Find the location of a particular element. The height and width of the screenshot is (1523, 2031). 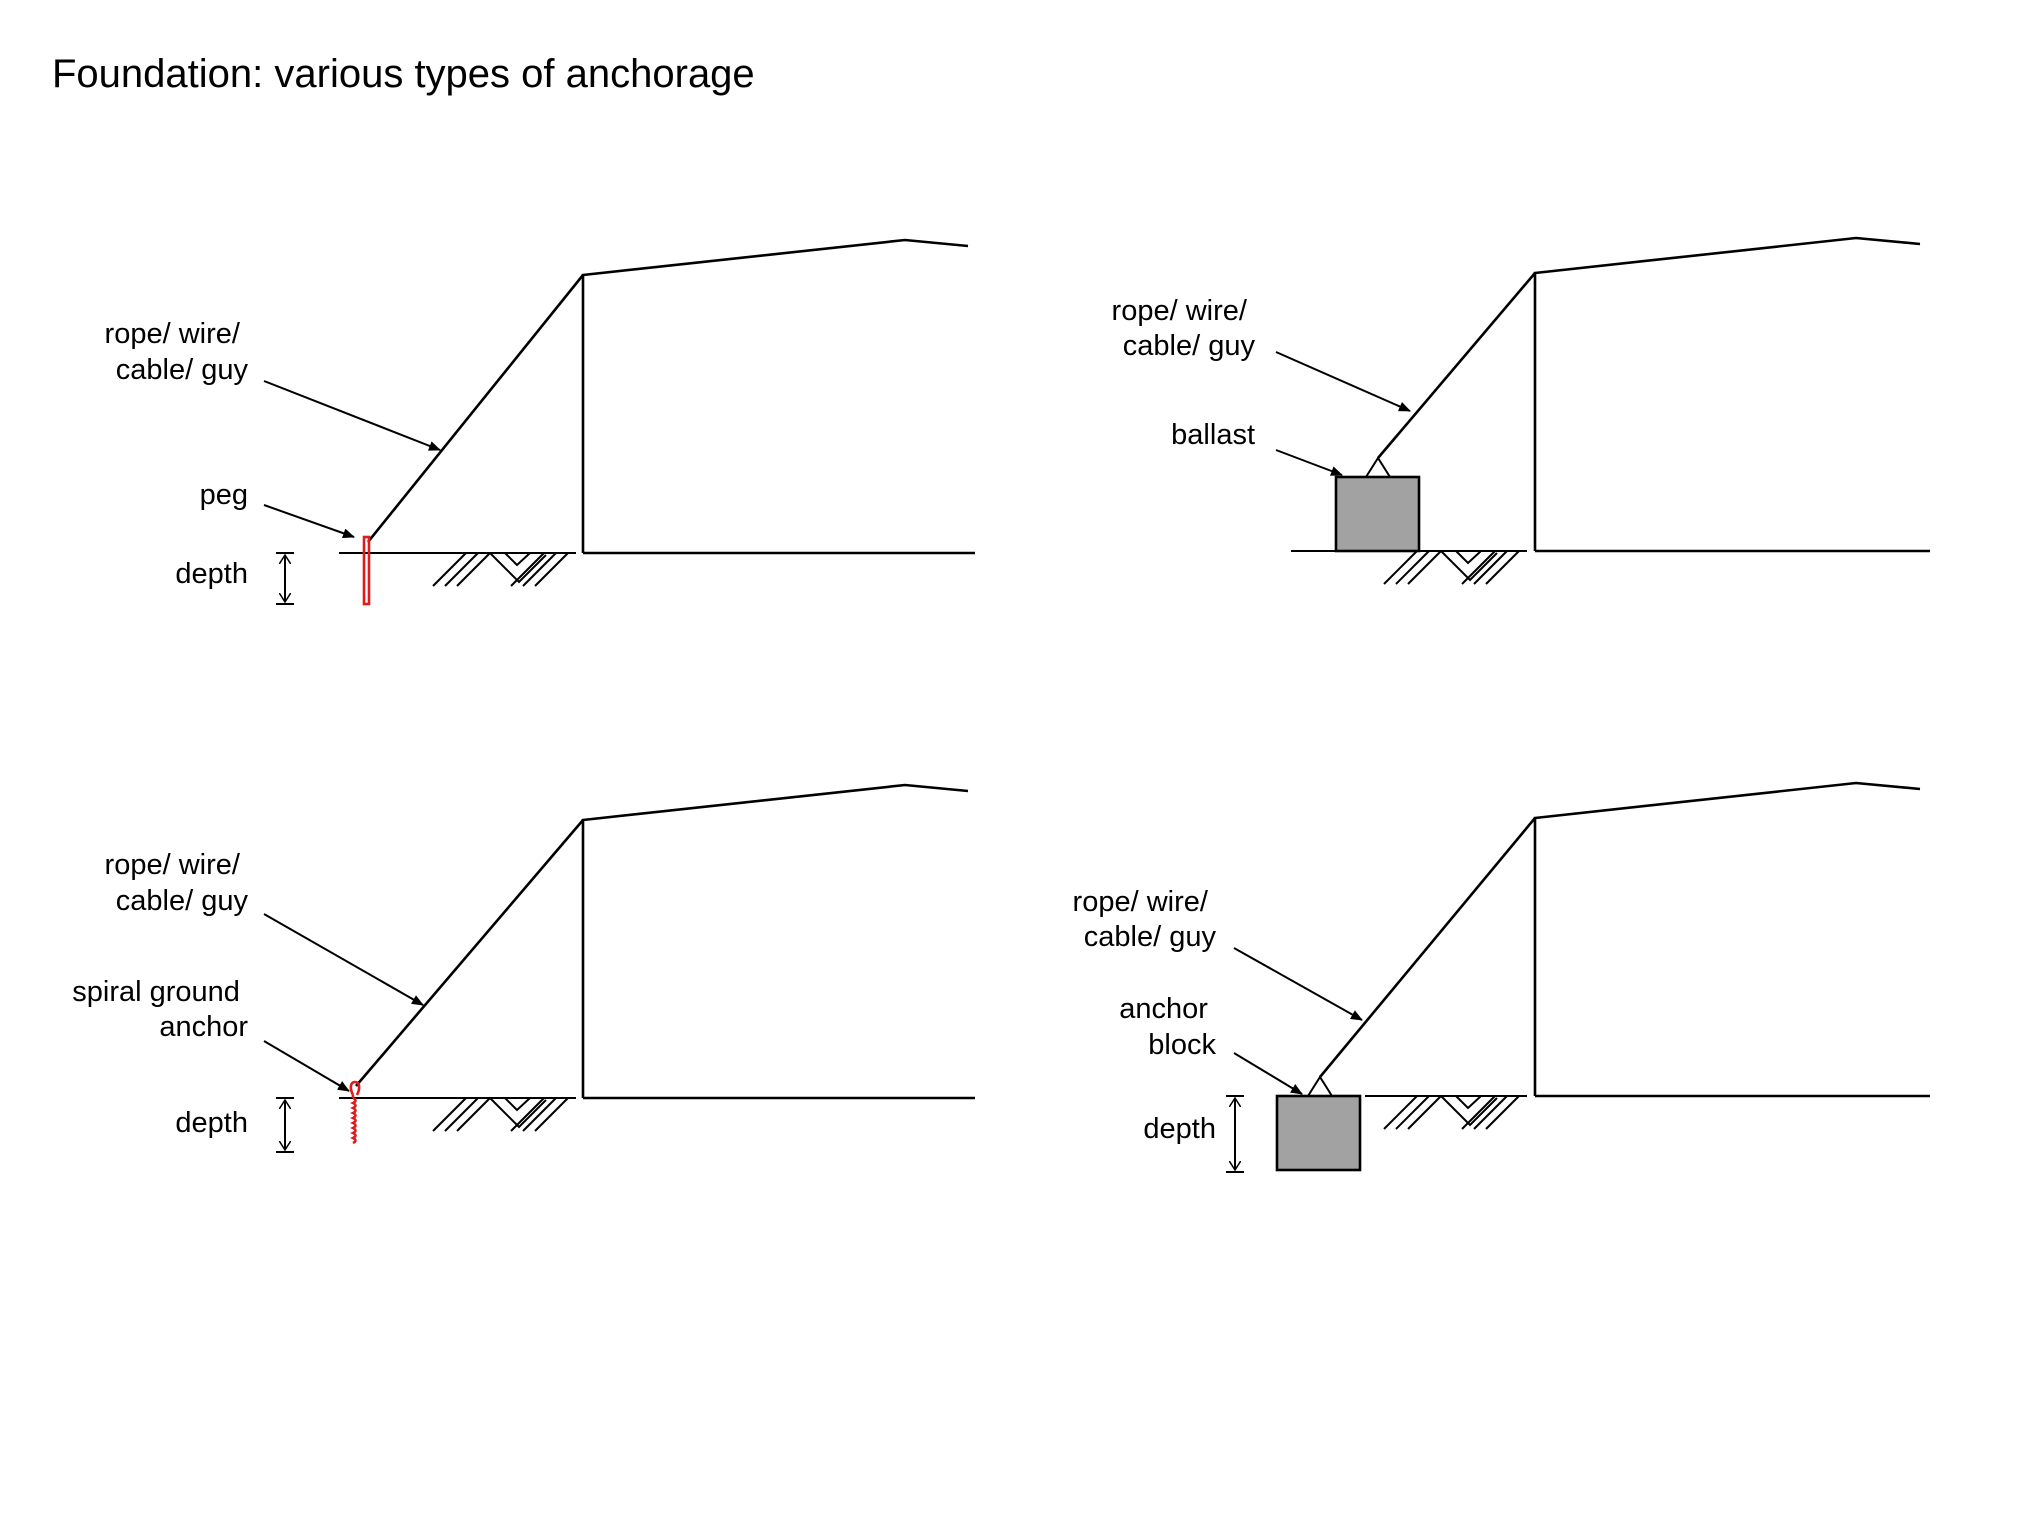

spiral-anchor-label: spiral ground anchor is located at coordinates (160, 1009).